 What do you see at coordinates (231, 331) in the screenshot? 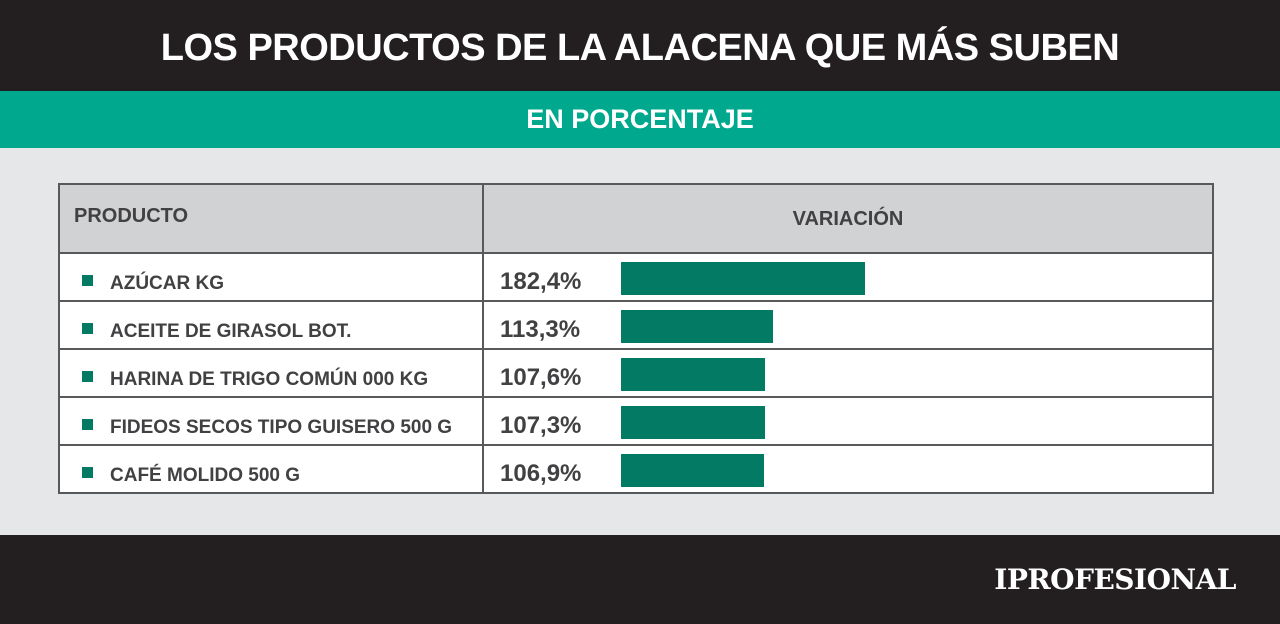
I see `product-name: ACEITE DE GIRASOL BOT.` at bounding box center [231, 331].